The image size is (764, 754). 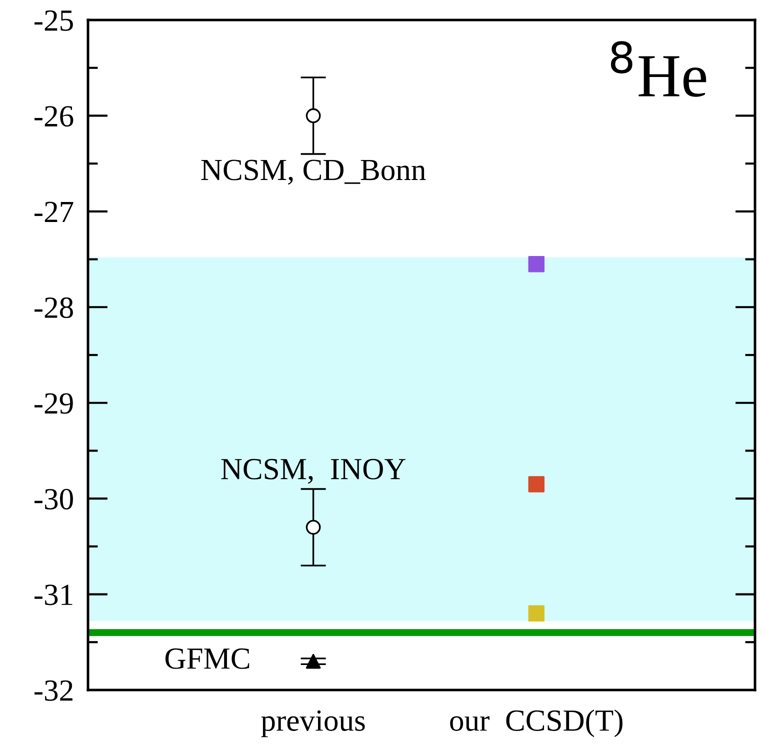 What do you see at coordinates (53, 595) in the screenshot?
I see `y-tick-label: -31` at bounding box center [53, 595].